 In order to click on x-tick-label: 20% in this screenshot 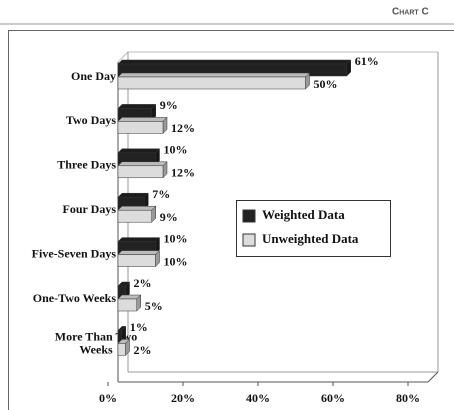, I will do `click(183, 398)`.